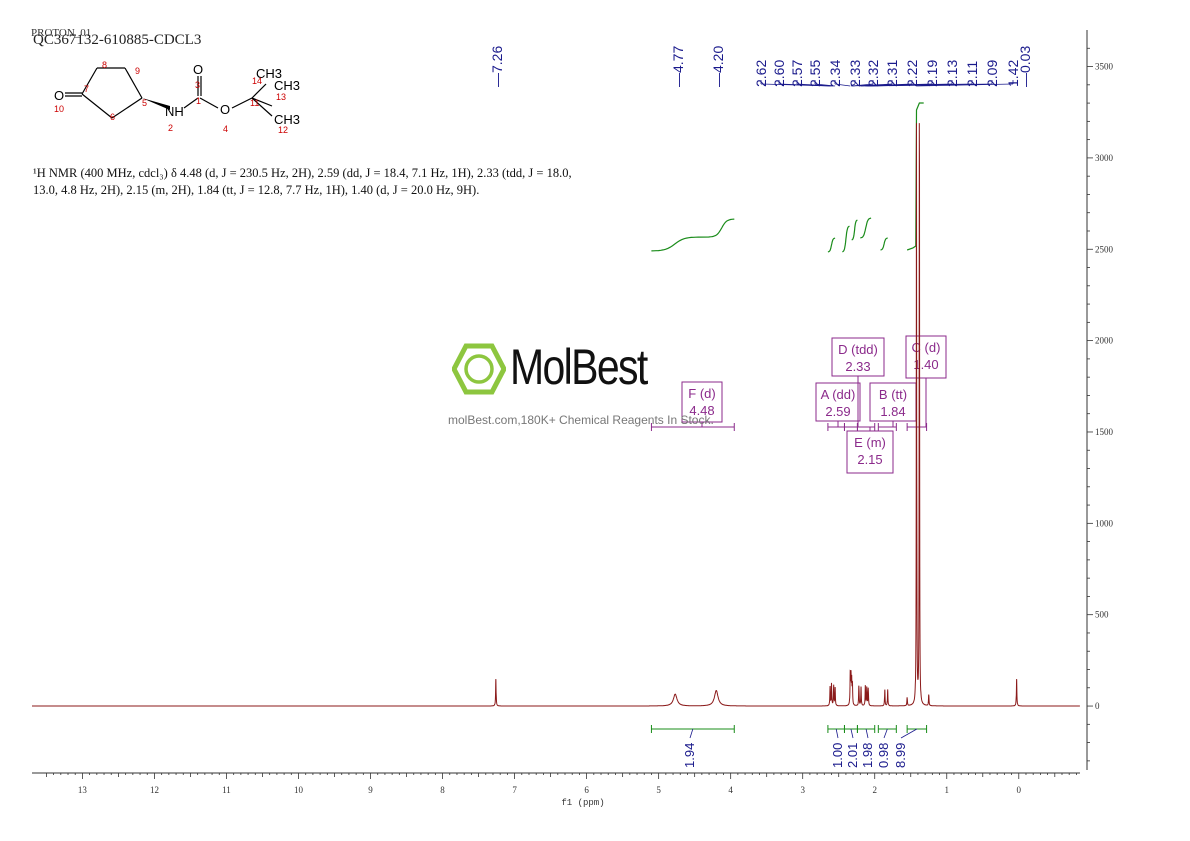  I want to click on peak-label: 2.34, so click(839, 73).